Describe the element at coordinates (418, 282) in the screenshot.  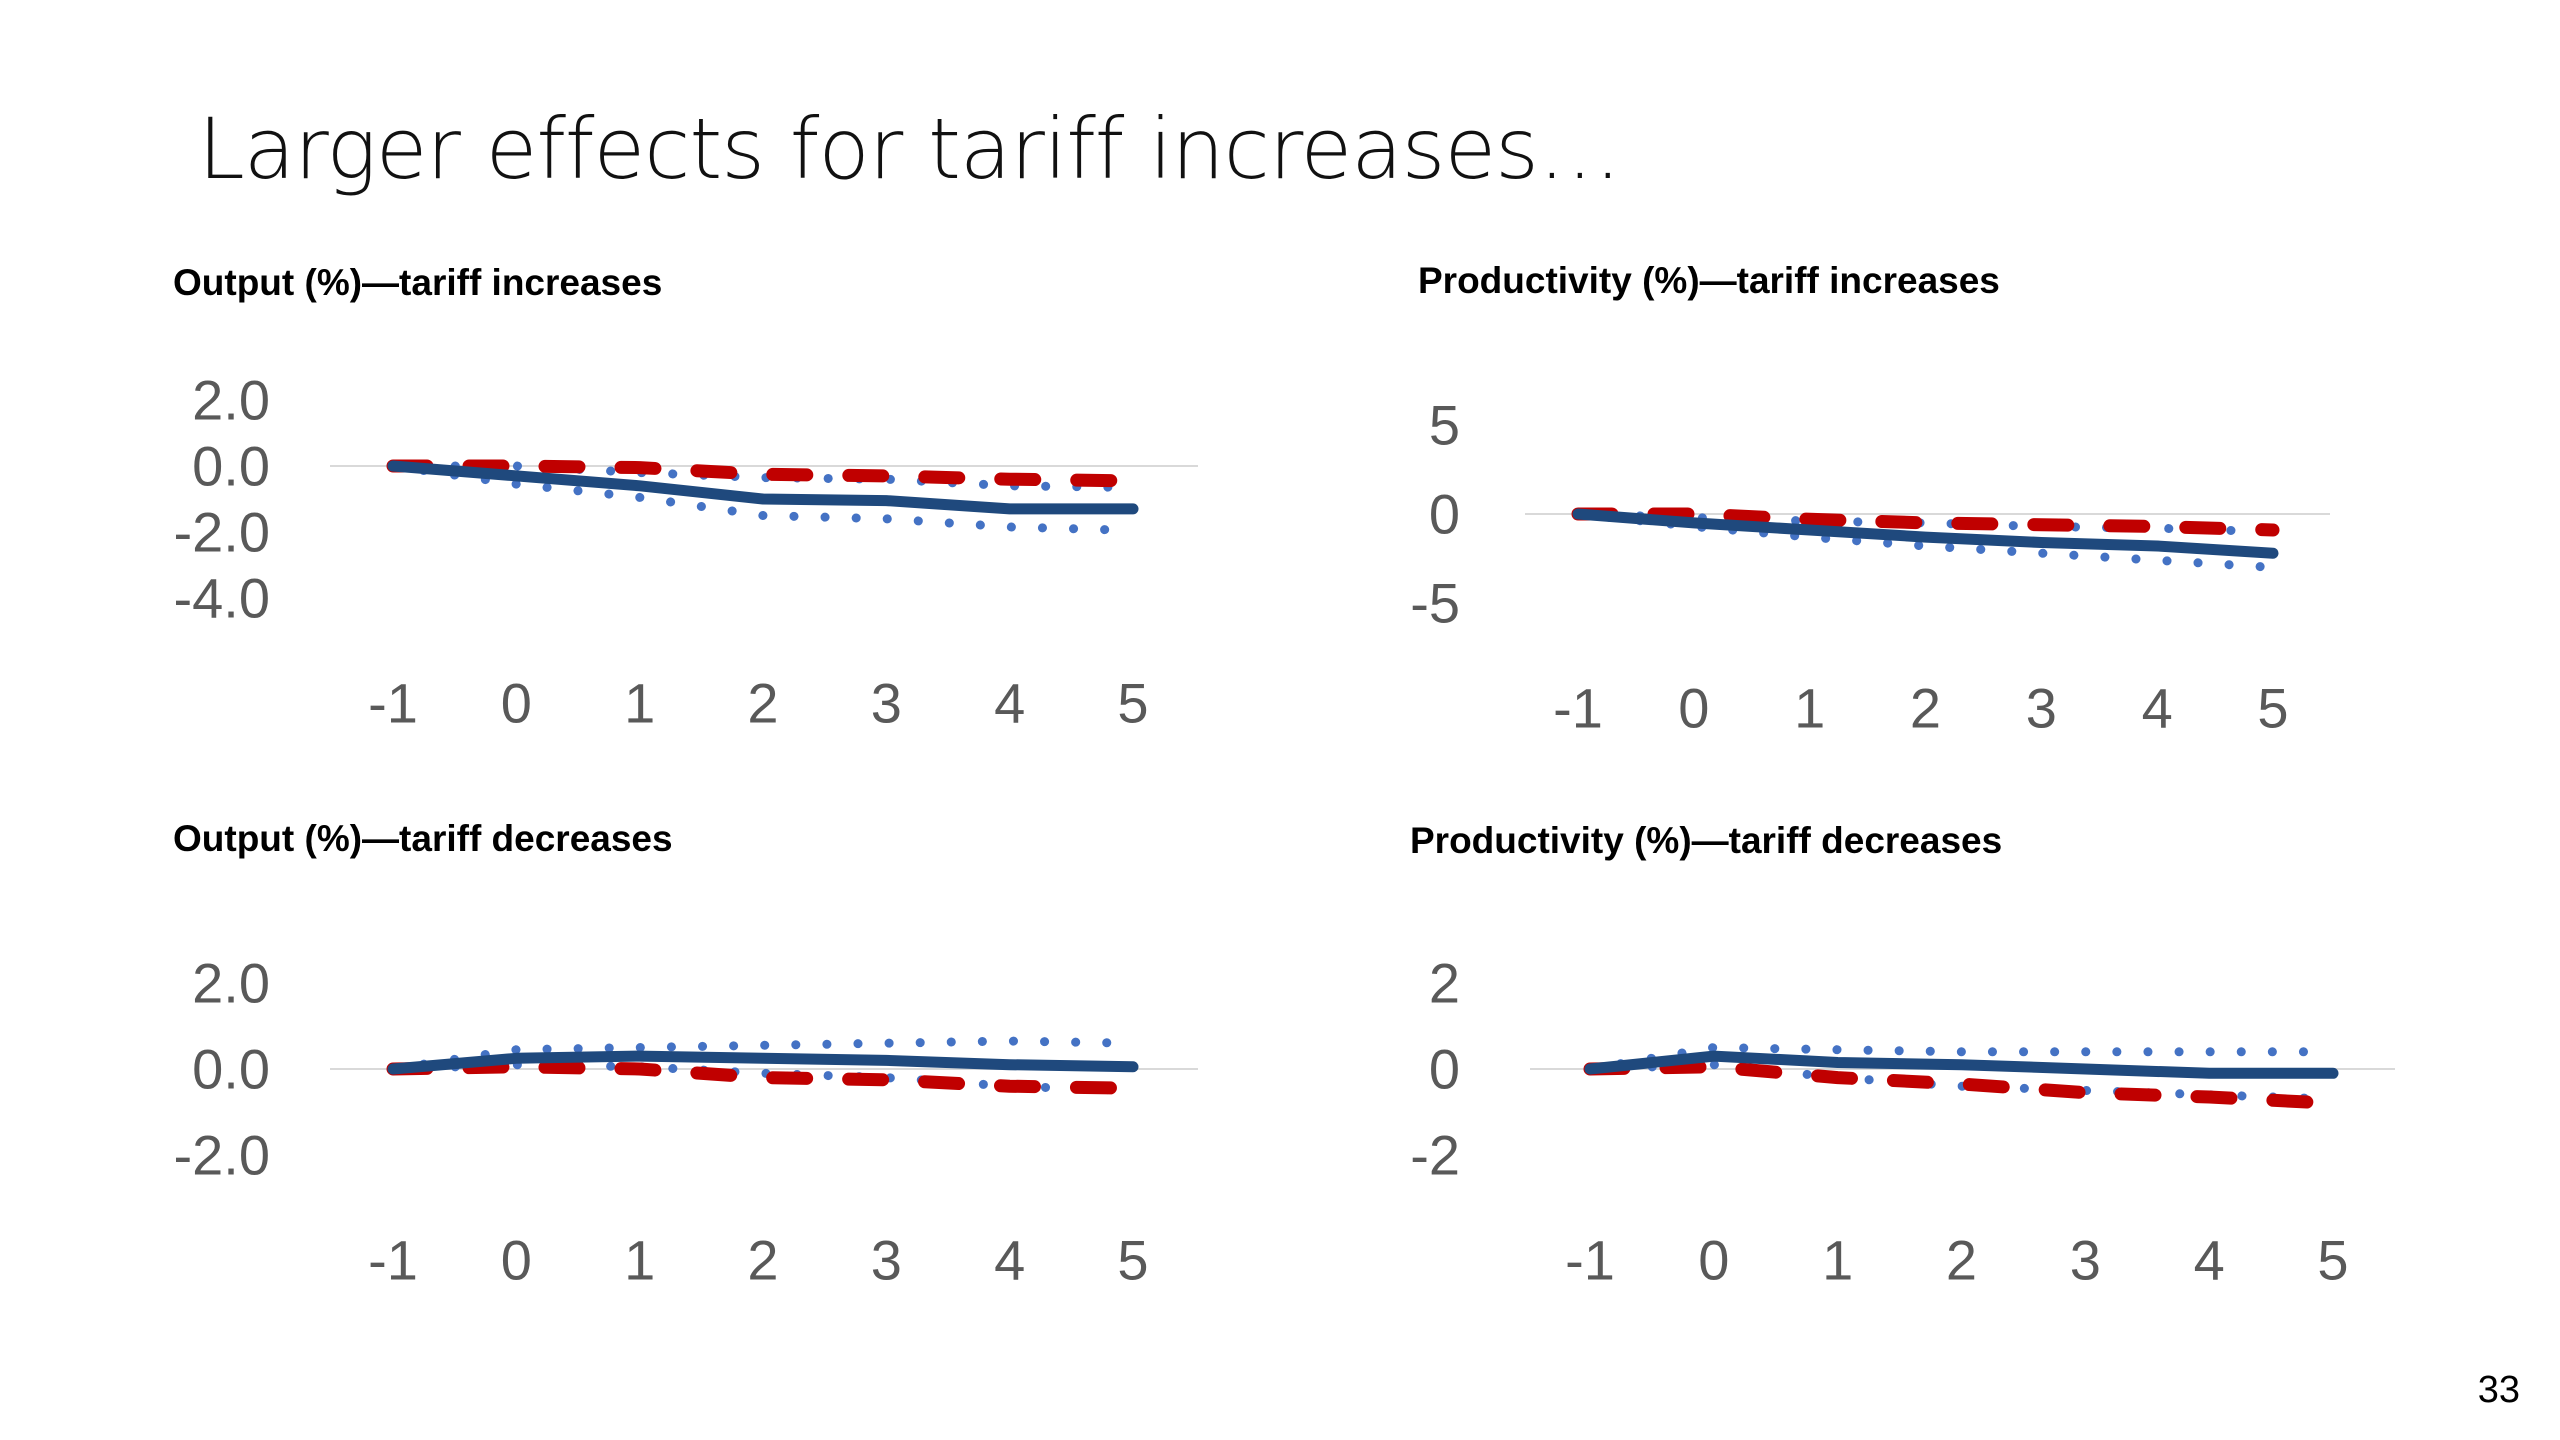
I see `chart-title: Output (%)—tariff increases` at that location.